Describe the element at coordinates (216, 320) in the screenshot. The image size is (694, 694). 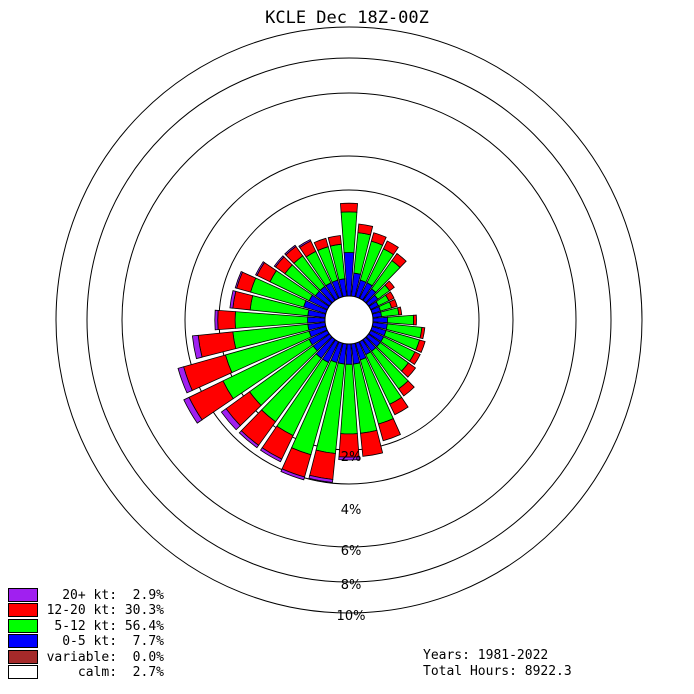
I see `wedge-270-20kt` at that location.